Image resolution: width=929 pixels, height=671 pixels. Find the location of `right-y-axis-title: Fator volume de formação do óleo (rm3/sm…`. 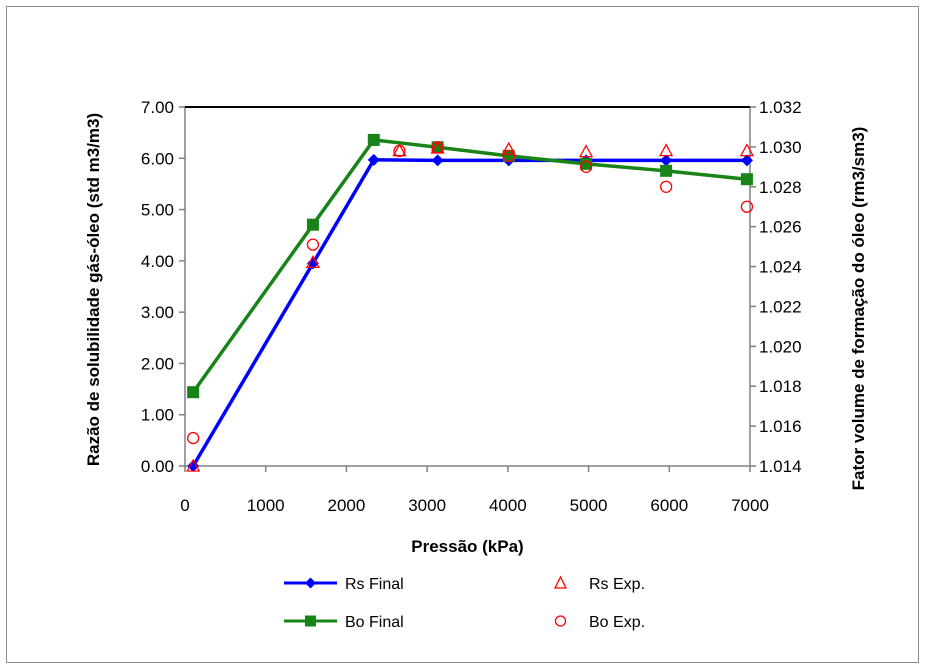

right-y-axis-title: Fator volume de formação do óleo (rm3/sm… is located at coordinates (858, 309).